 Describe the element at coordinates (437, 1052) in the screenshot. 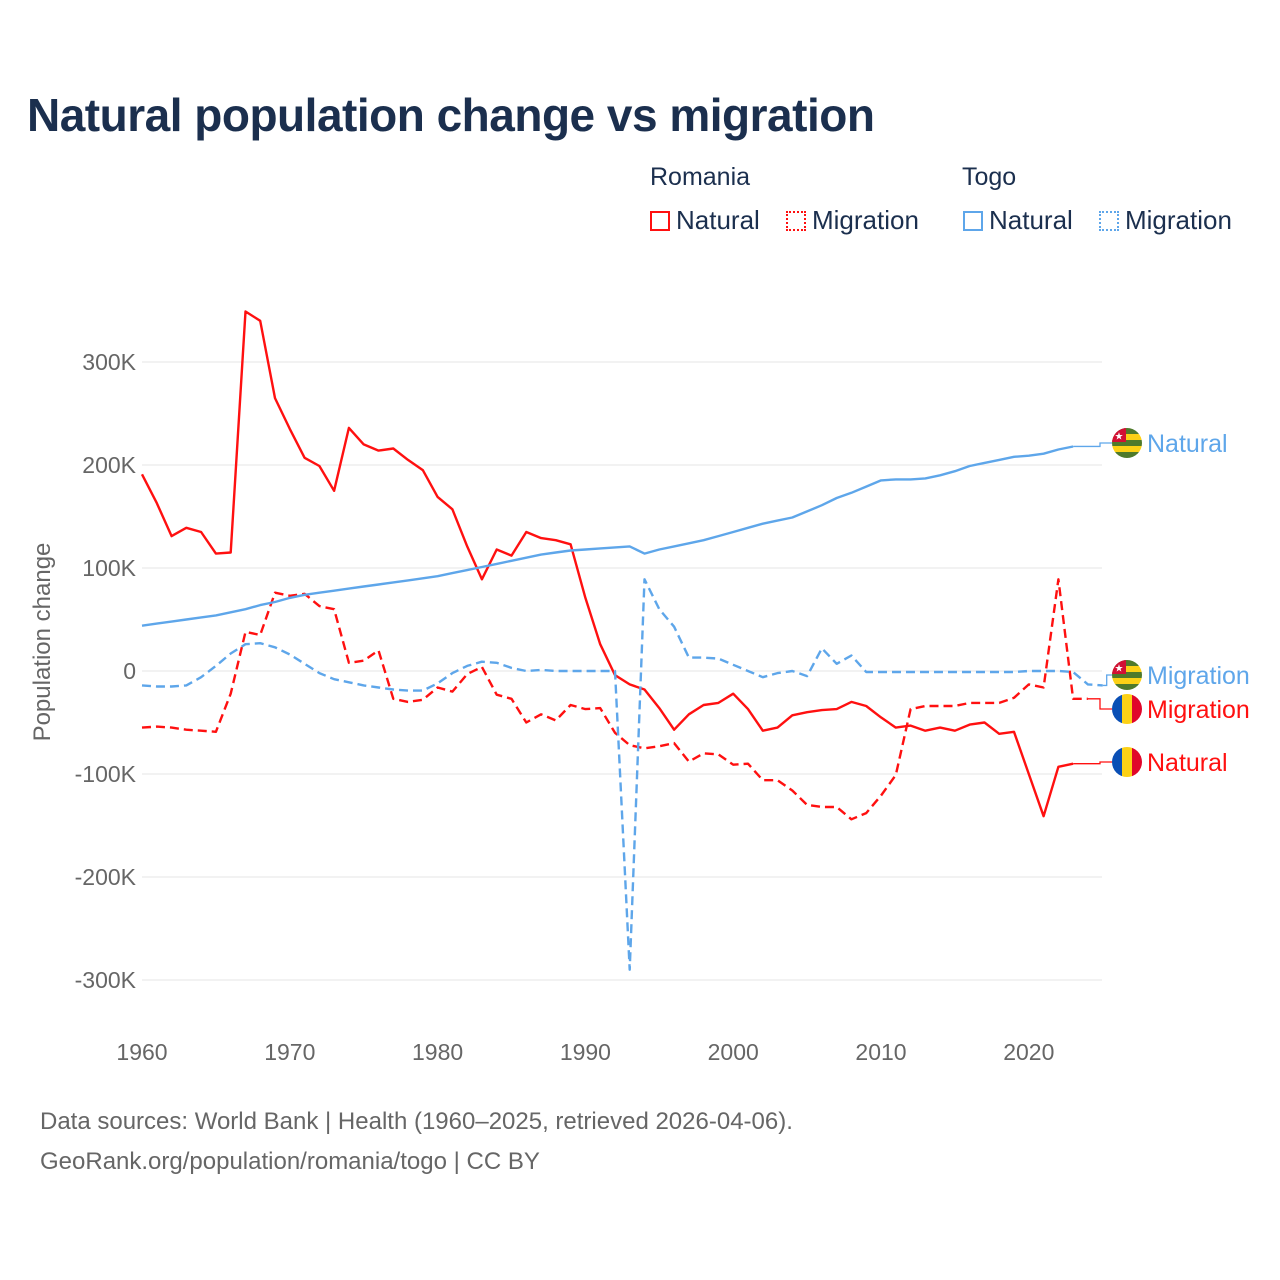

I see `x-tick-label: 1980` at that location.